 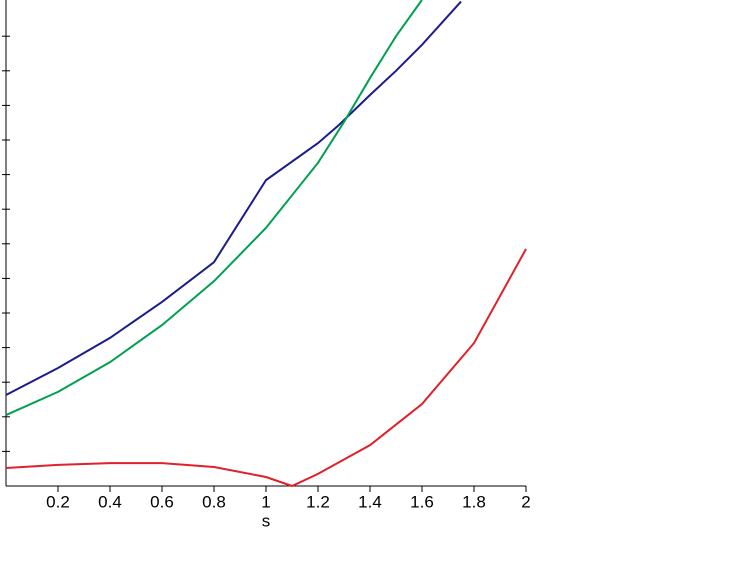 What do you see at coordinates (162, 501) in the screenshot?
I see `x-tick-label: 0.6` at bounding box center [162, 501].